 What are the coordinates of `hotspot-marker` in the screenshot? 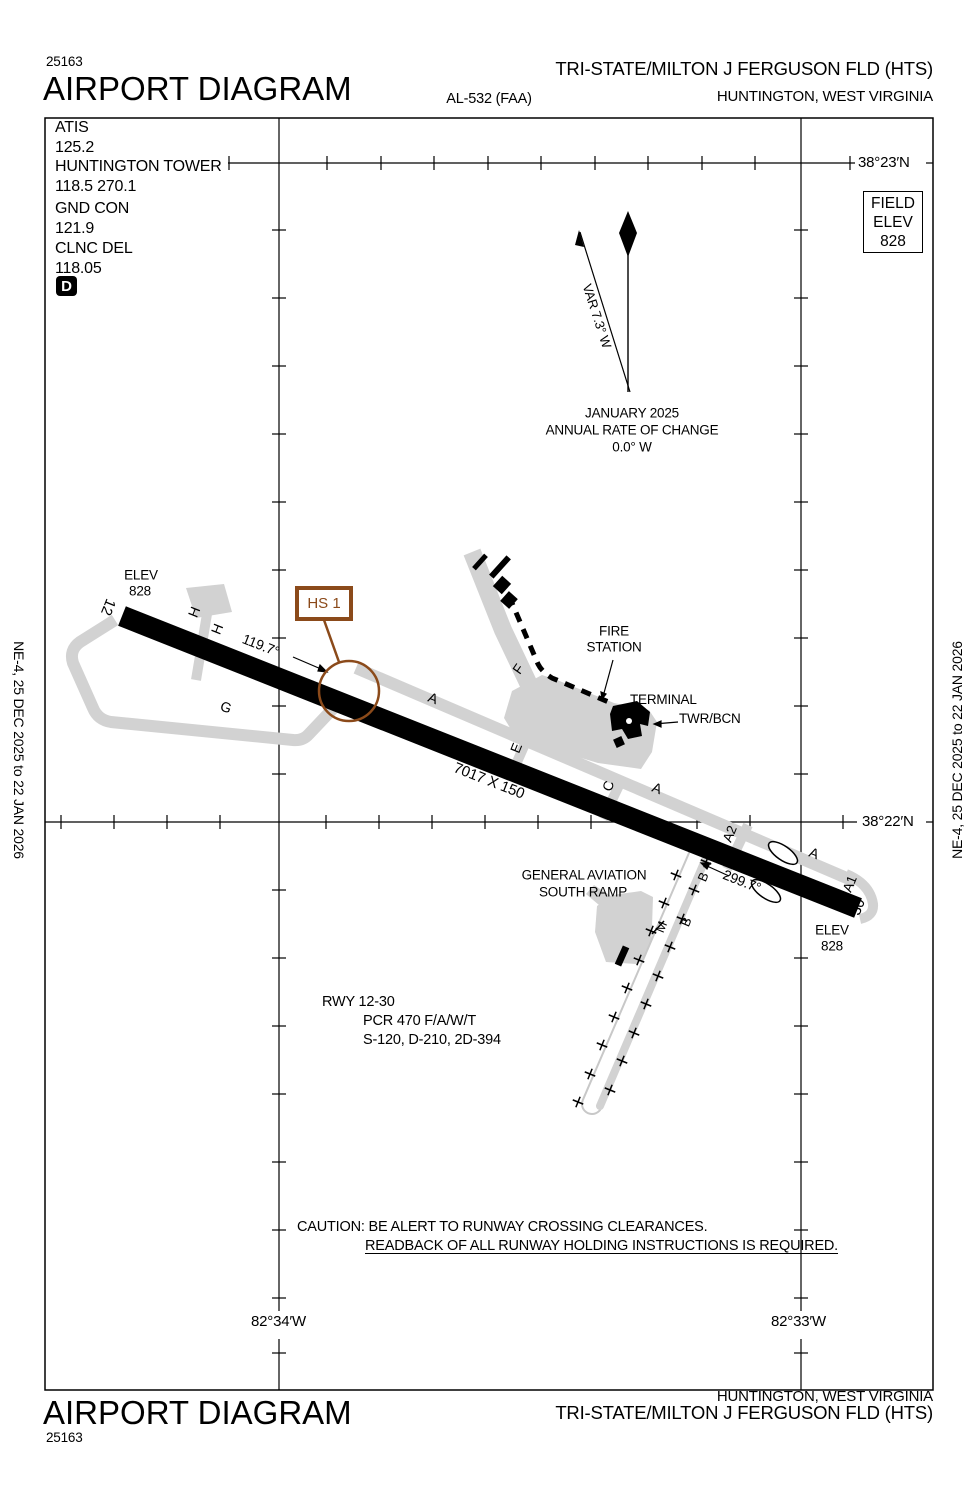 It's located at (349, 671).